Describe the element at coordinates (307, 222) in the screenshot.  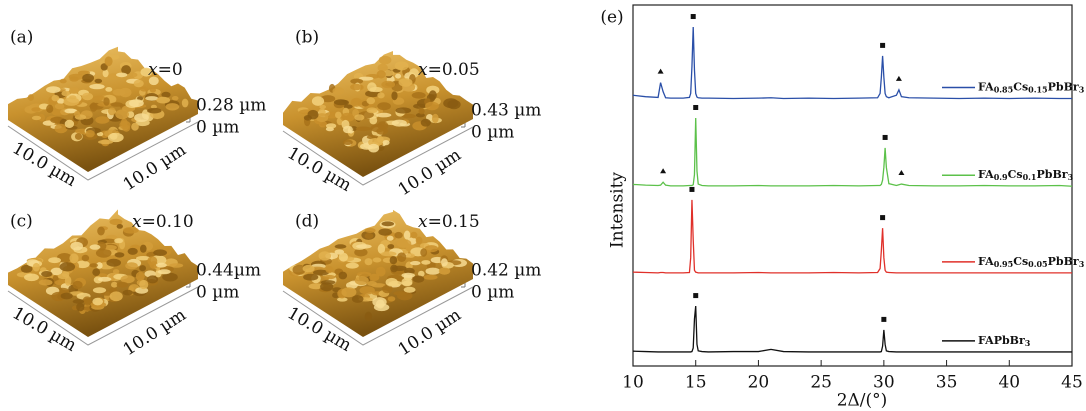
I see `afm-panel-label: (d)` at that location.